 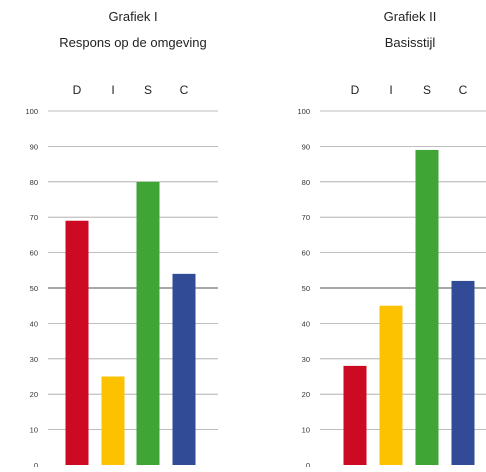 I want to click on chart-title: Grafiek I, so click(x=132, y=16).